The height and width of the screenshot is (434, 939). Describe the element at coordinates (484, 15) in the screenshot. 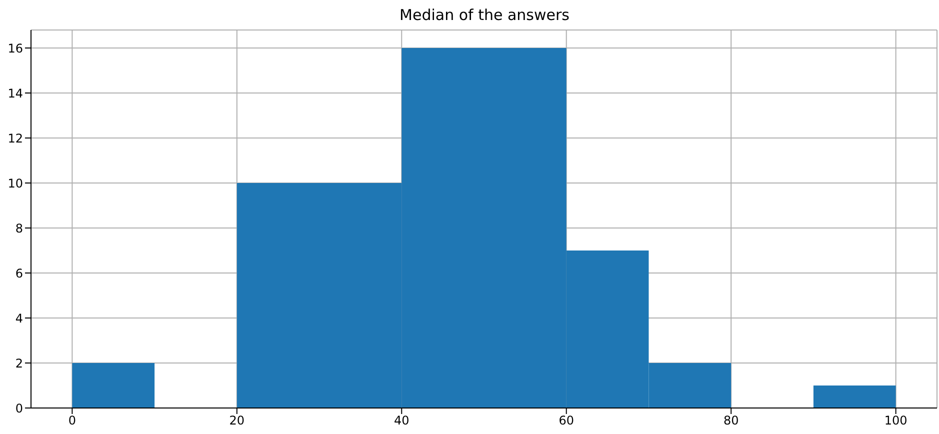

I see `chart-title: Median of the answers` at that location.